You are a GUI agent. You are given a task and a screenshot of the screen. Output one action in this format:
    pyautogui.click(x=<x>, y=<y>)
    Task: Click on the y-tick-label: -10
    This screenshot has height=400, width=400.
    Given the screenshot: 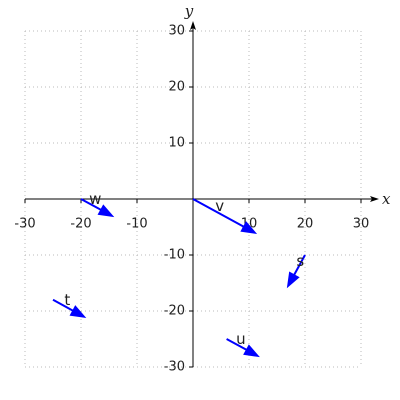 What is the action you would take?
    pyautogui.click(x=174, y=255)
    